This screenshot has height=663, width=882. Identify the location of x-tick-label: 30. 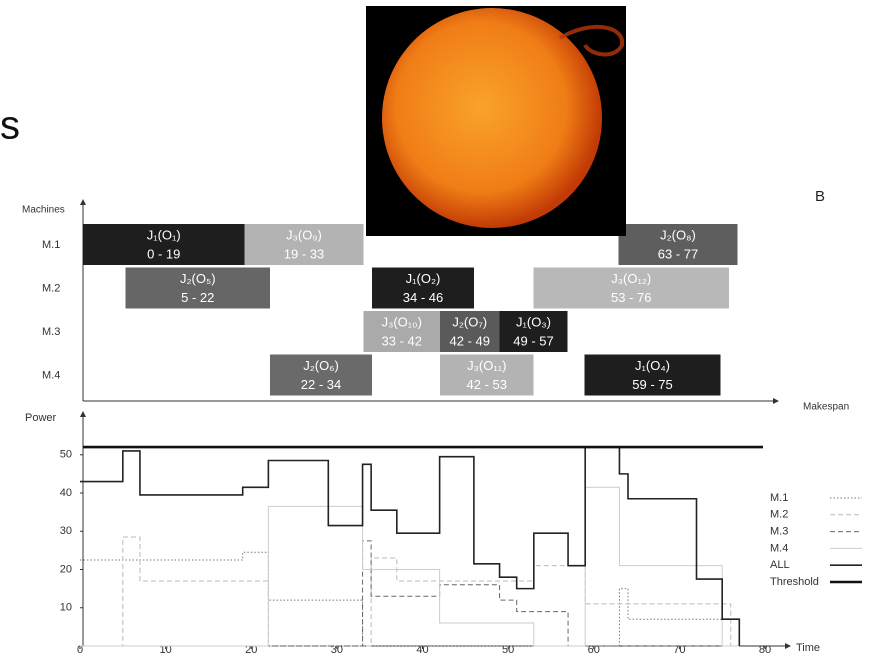
(337, 650).